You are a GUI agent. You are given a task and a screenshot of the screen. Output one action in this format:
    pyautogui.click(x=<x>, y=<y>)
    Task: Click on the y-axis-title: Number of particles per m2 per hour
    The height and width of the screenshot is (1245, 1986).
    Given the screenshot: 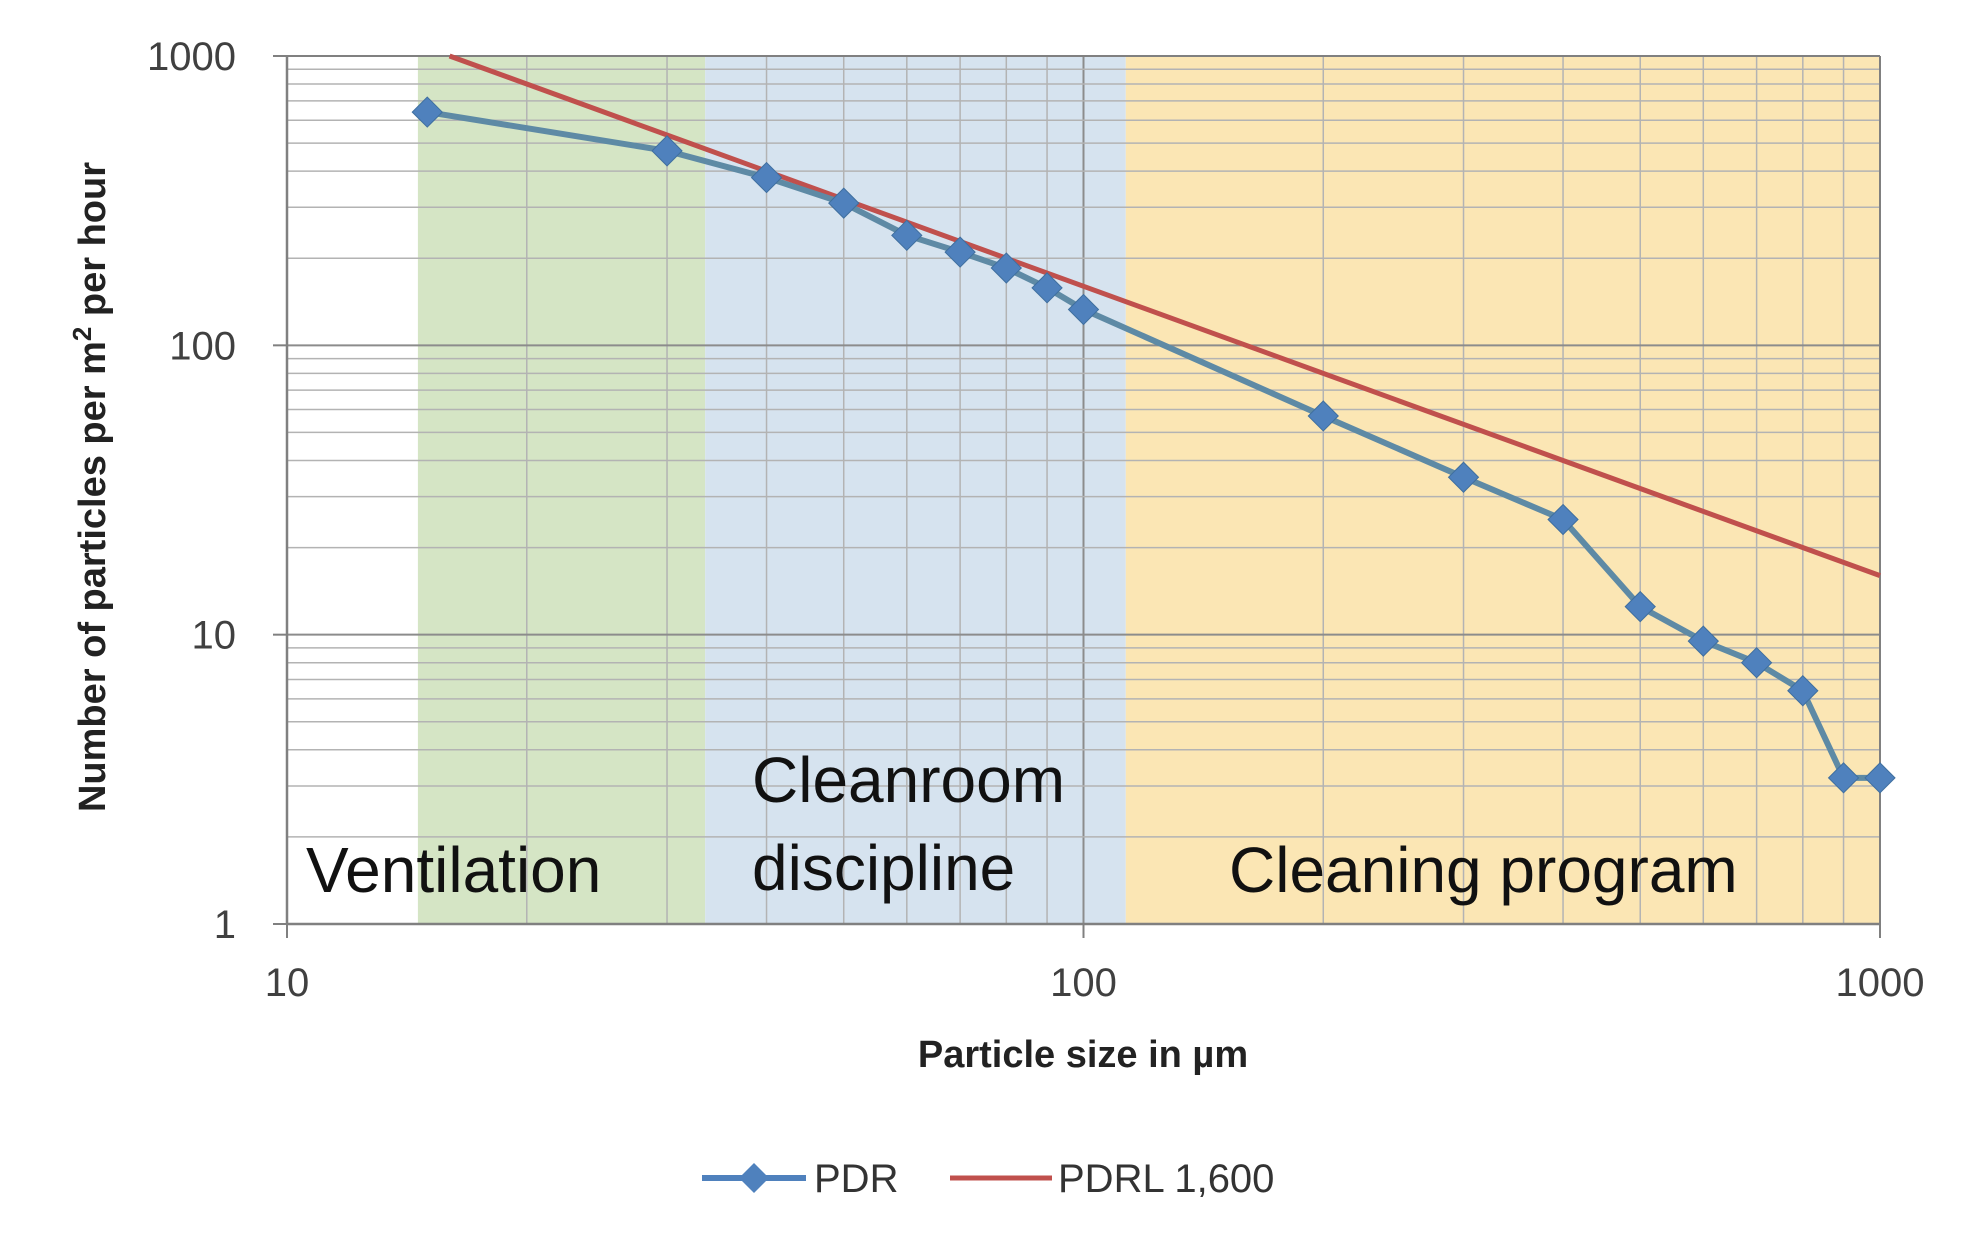 What is the action you would take?
    pyautogui.click(x=90, y=487)
    